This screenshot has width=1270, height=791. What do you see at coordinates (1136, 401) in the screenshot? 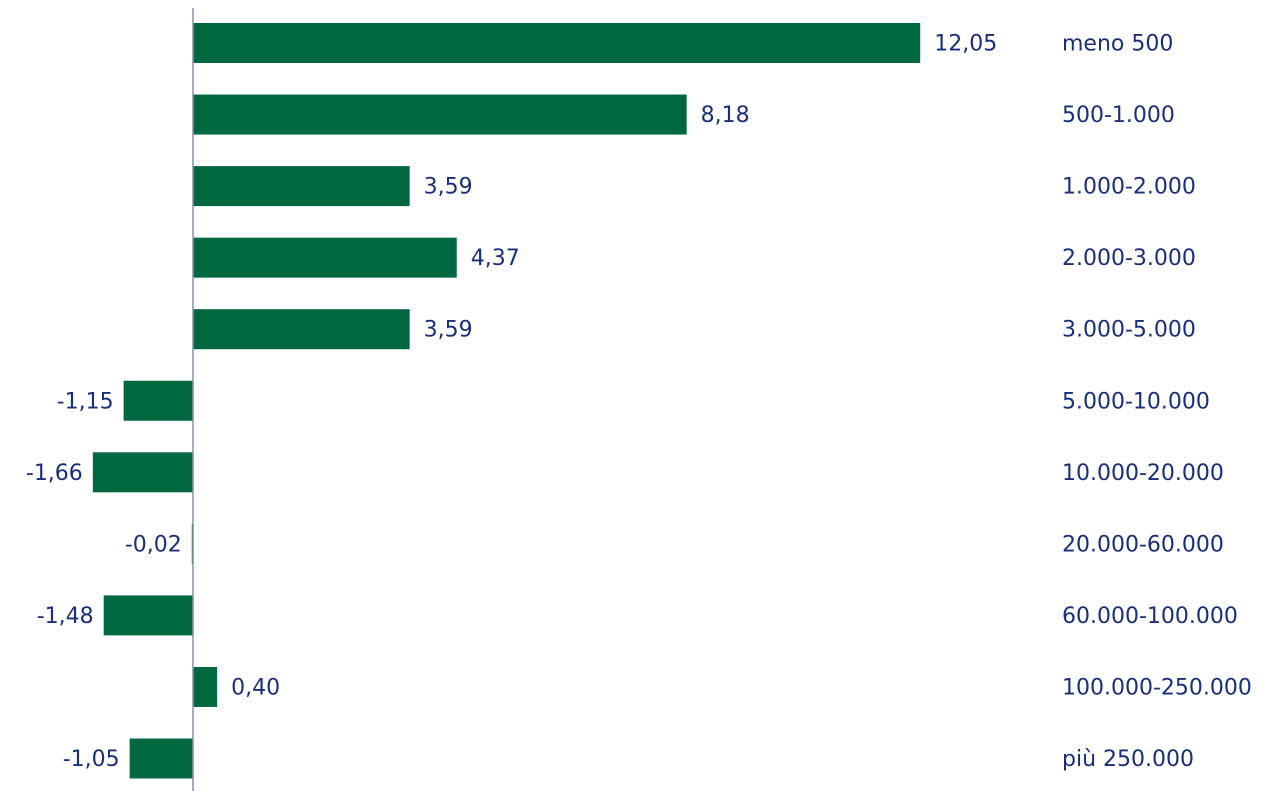
I see `category-label-5: 5.000-10.000` at bounding box center [1136, 401].